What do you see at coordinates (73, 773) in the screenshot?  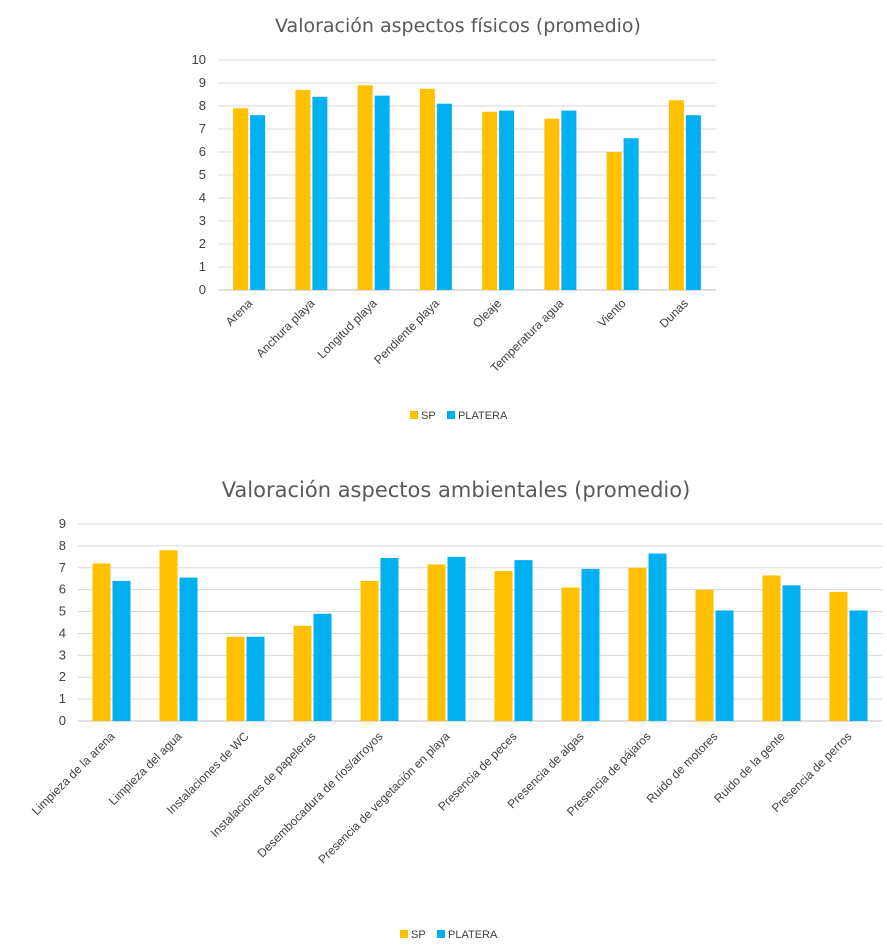 I see `x-category-label: Limpieza de la arena` at bounding box center [73, 773].